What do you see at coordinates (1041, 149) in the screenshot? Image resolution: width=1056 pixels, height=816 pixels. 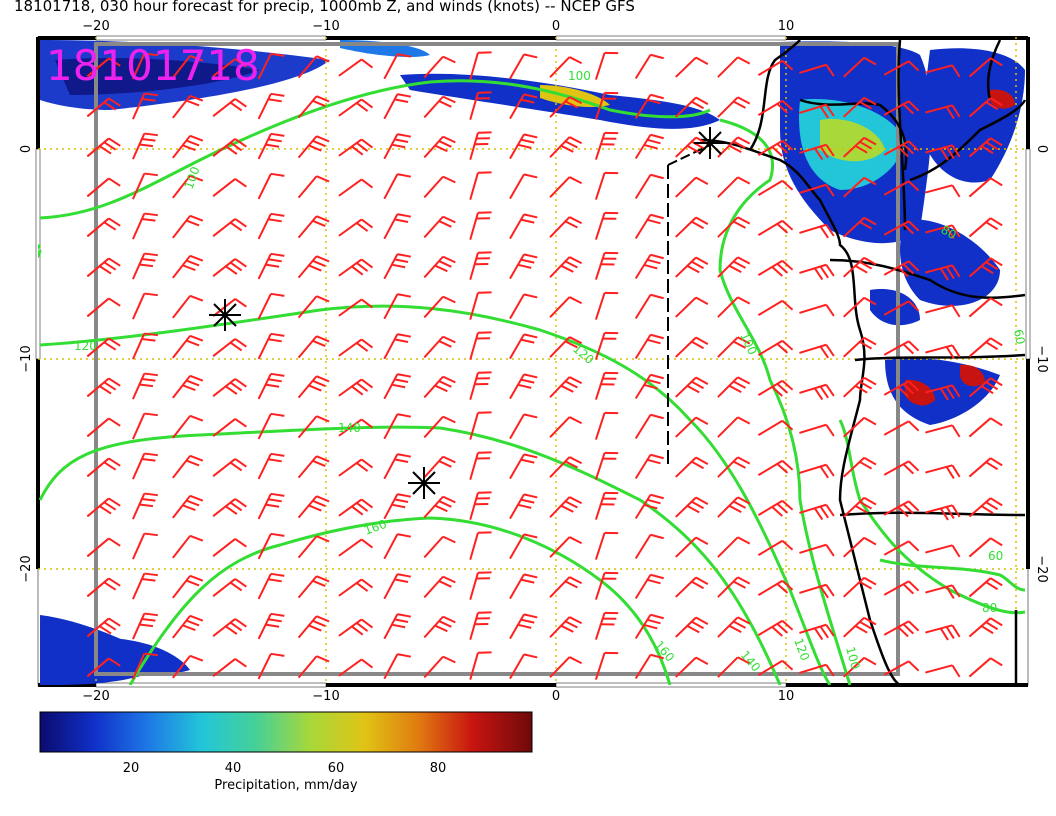 I see `lat-tick-right: 0` at bounding box center [1041, 149].